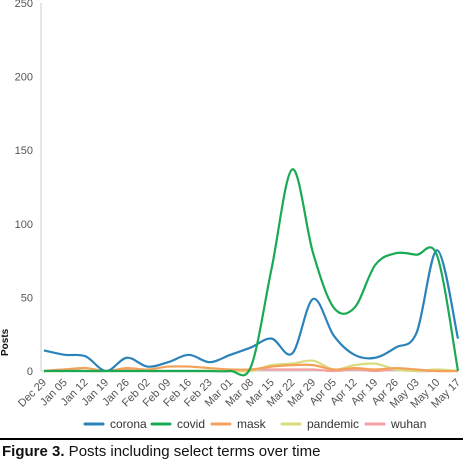 This screenshot has width=463, height=466. Describe the element at coordinates (191, 424) in the screenshot. I see `legend-label-covid: covid` at that location.